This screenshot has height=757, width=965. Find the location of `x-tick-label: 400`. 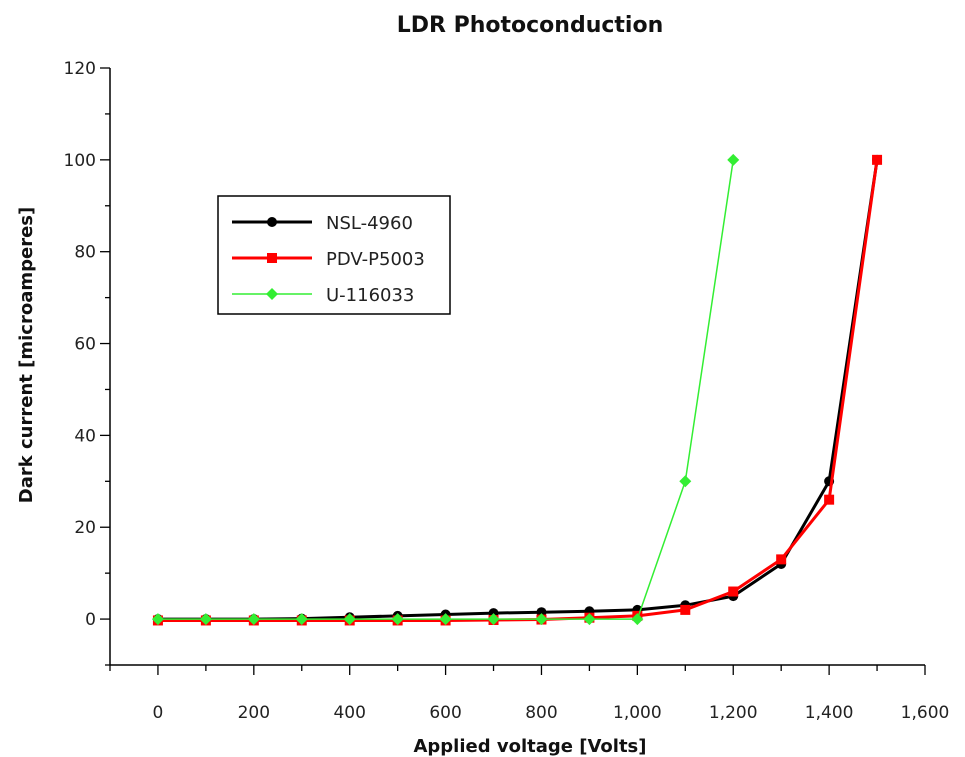

x-tick-label: 400 is located at coordinates (349, 713).